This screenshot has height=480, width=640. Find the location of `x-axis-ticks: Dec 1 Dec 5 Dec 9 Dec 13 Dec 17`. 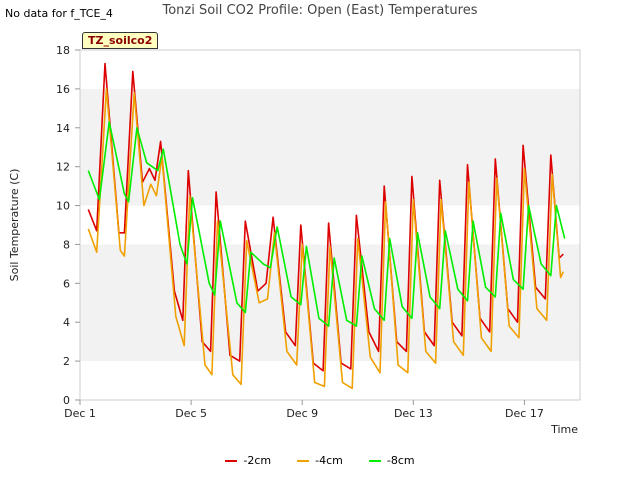

x-axis-ticks: Dec 1 Dec 5 Dec 9 Dec 13 Dec 17 is located at coordinates (304, 410).